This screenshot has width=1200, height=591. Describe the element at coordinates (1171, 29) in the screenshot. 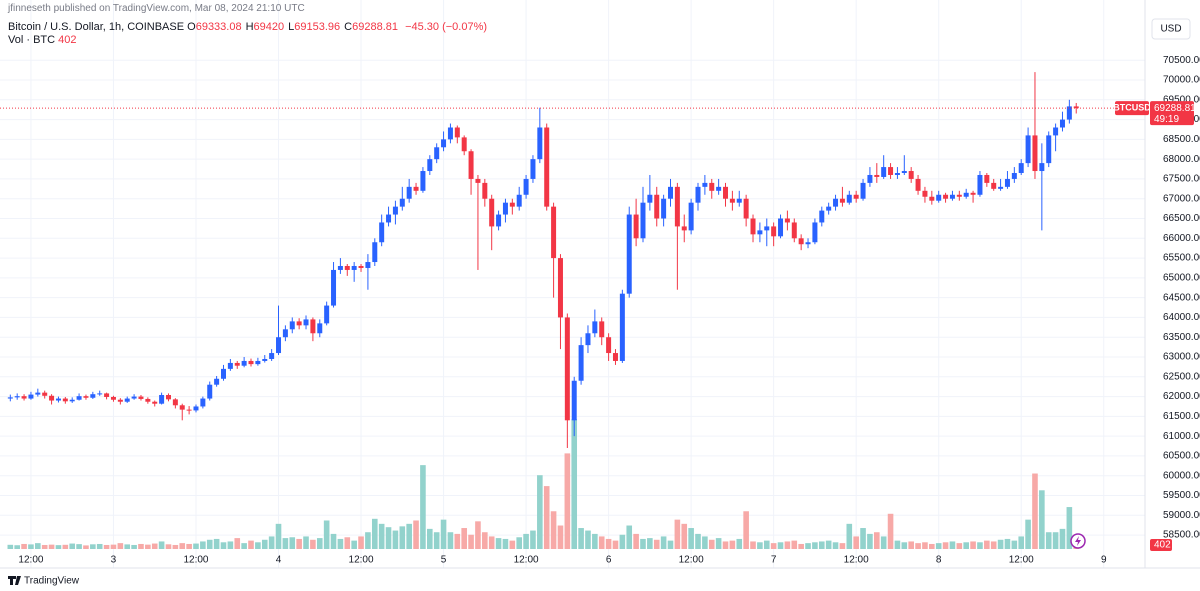

I see `currency-button` at that location.